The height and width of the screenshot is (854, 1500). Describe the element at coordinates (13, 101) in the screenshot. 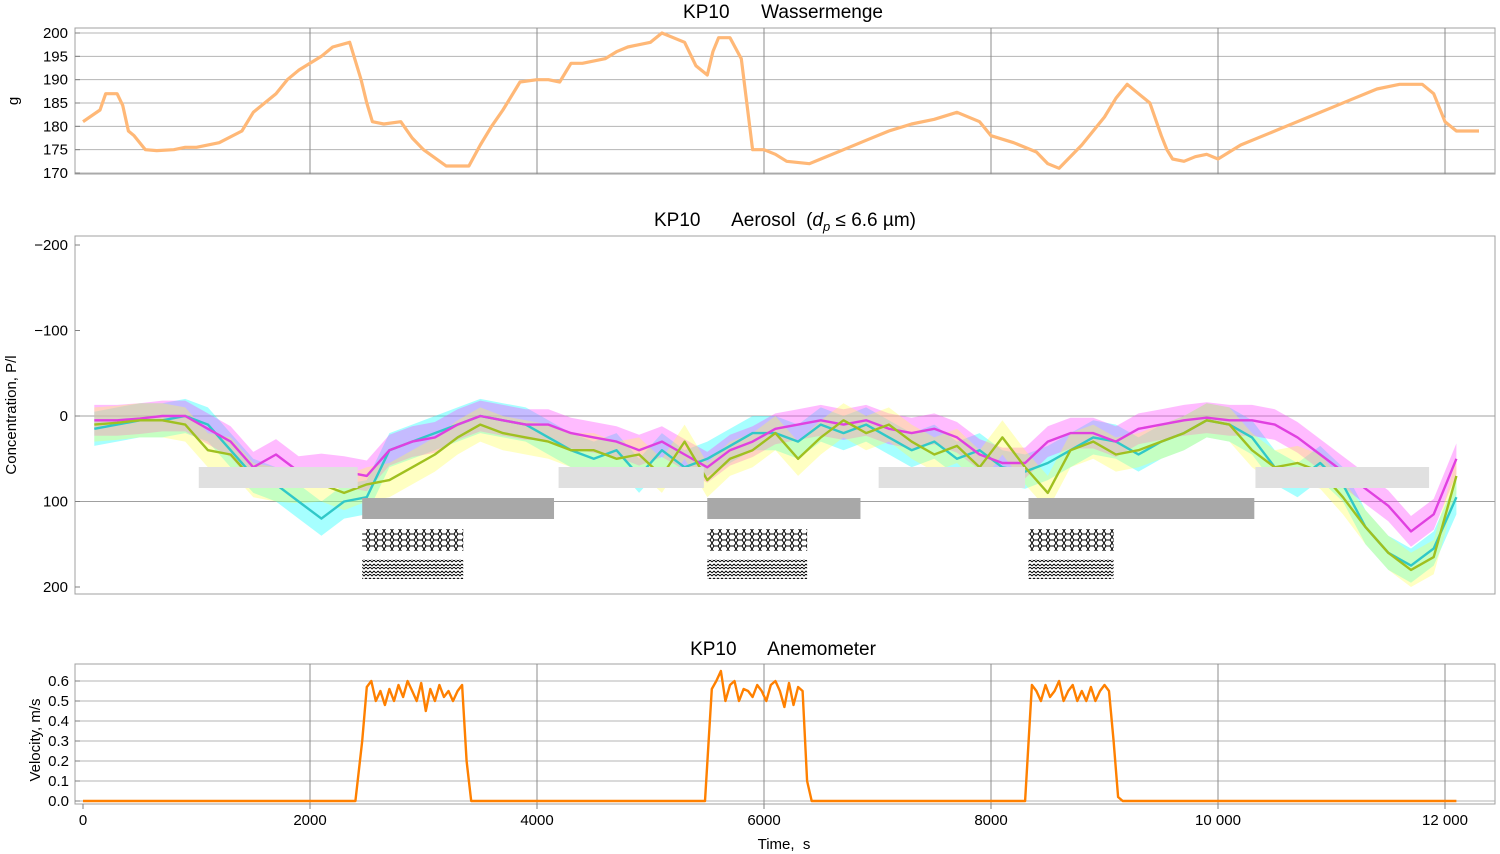

I see `wassermenge-y-label: g` at that location.